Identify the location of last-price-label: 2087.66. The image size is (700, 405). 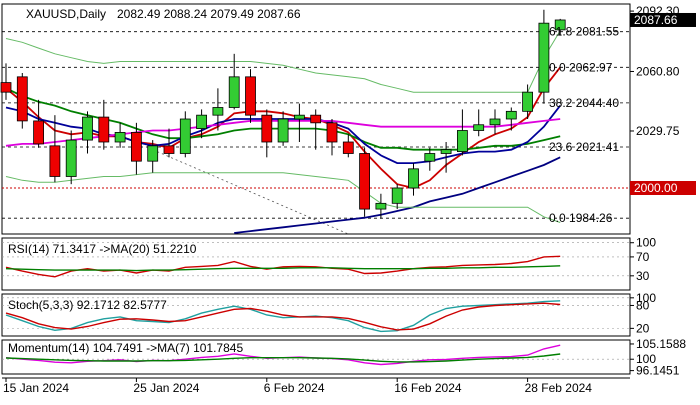
(656, 20).